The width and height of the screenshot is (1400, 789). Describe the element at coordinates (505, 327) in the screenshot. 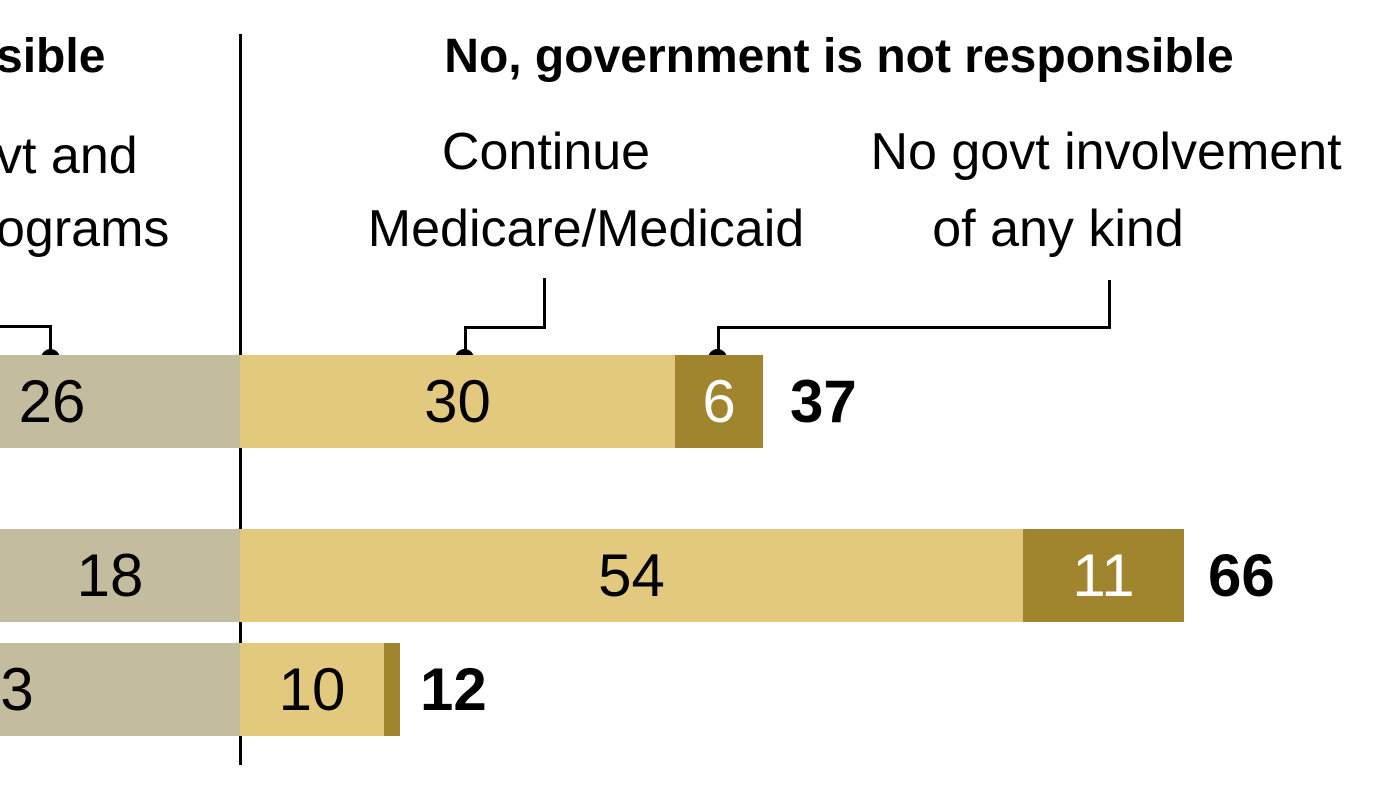

I see `connector-continue-horizontal` at that location.